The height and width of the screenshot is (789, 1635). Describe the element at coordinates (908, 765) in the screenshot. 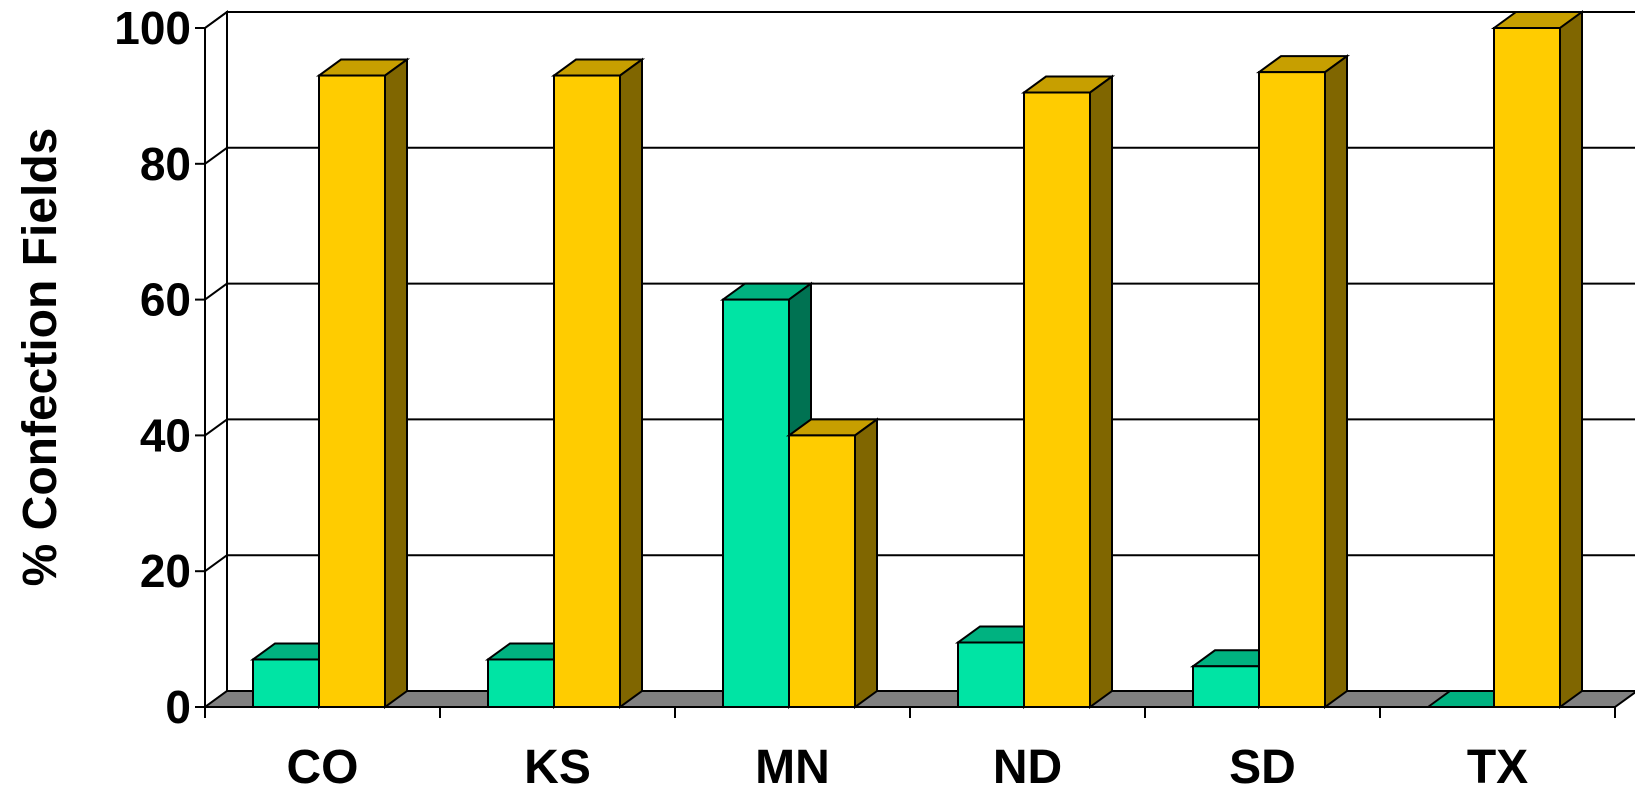

I see `x-tick-labels: CO KS MN ND SD TX` at that location.